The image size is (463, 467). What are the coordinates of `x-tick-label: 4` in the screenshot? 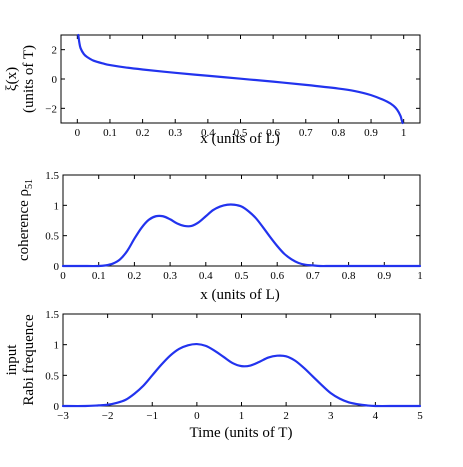 It's located at (376, 416).